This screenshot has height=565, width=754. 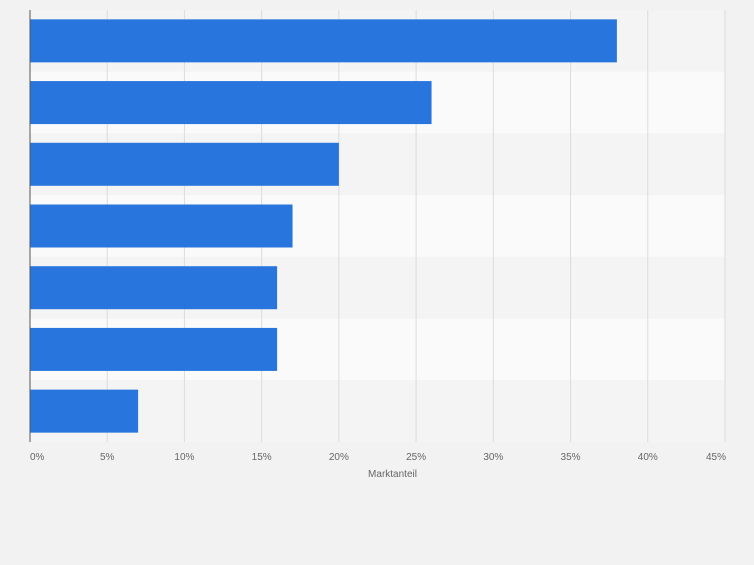 I want to click on x-axis-title: Marktanteil, so click(x=392, y=474).